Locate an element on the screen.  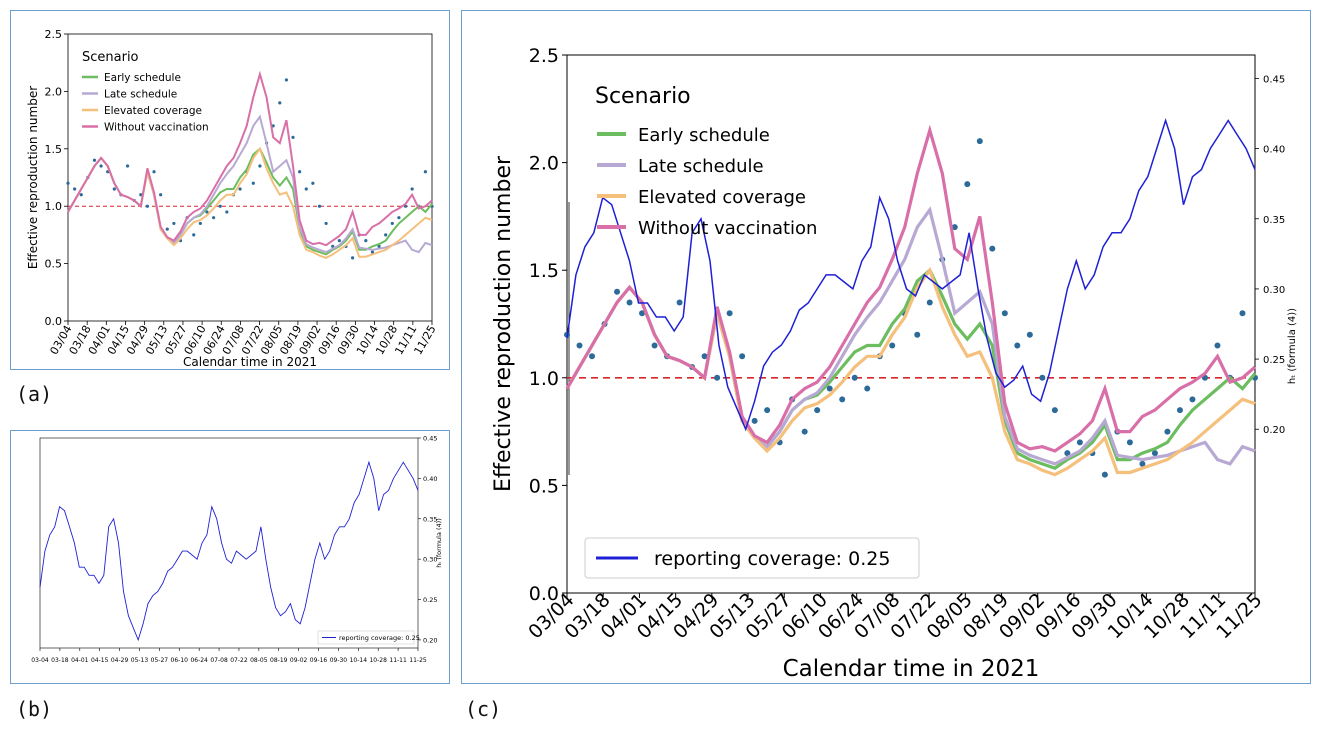
c-y2-tick-label: 0.30 is located at coordinates (1274, 290).